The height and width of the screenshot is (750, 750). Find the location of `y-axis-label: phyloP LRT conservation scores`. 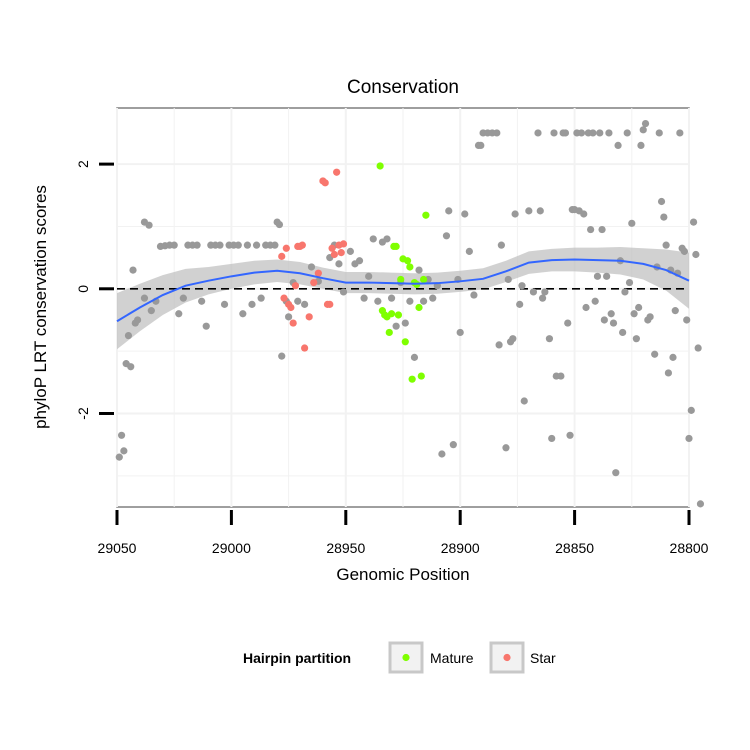

y-axis-label: phyloP LRT conservation scores is located at coordinates (40, 307).